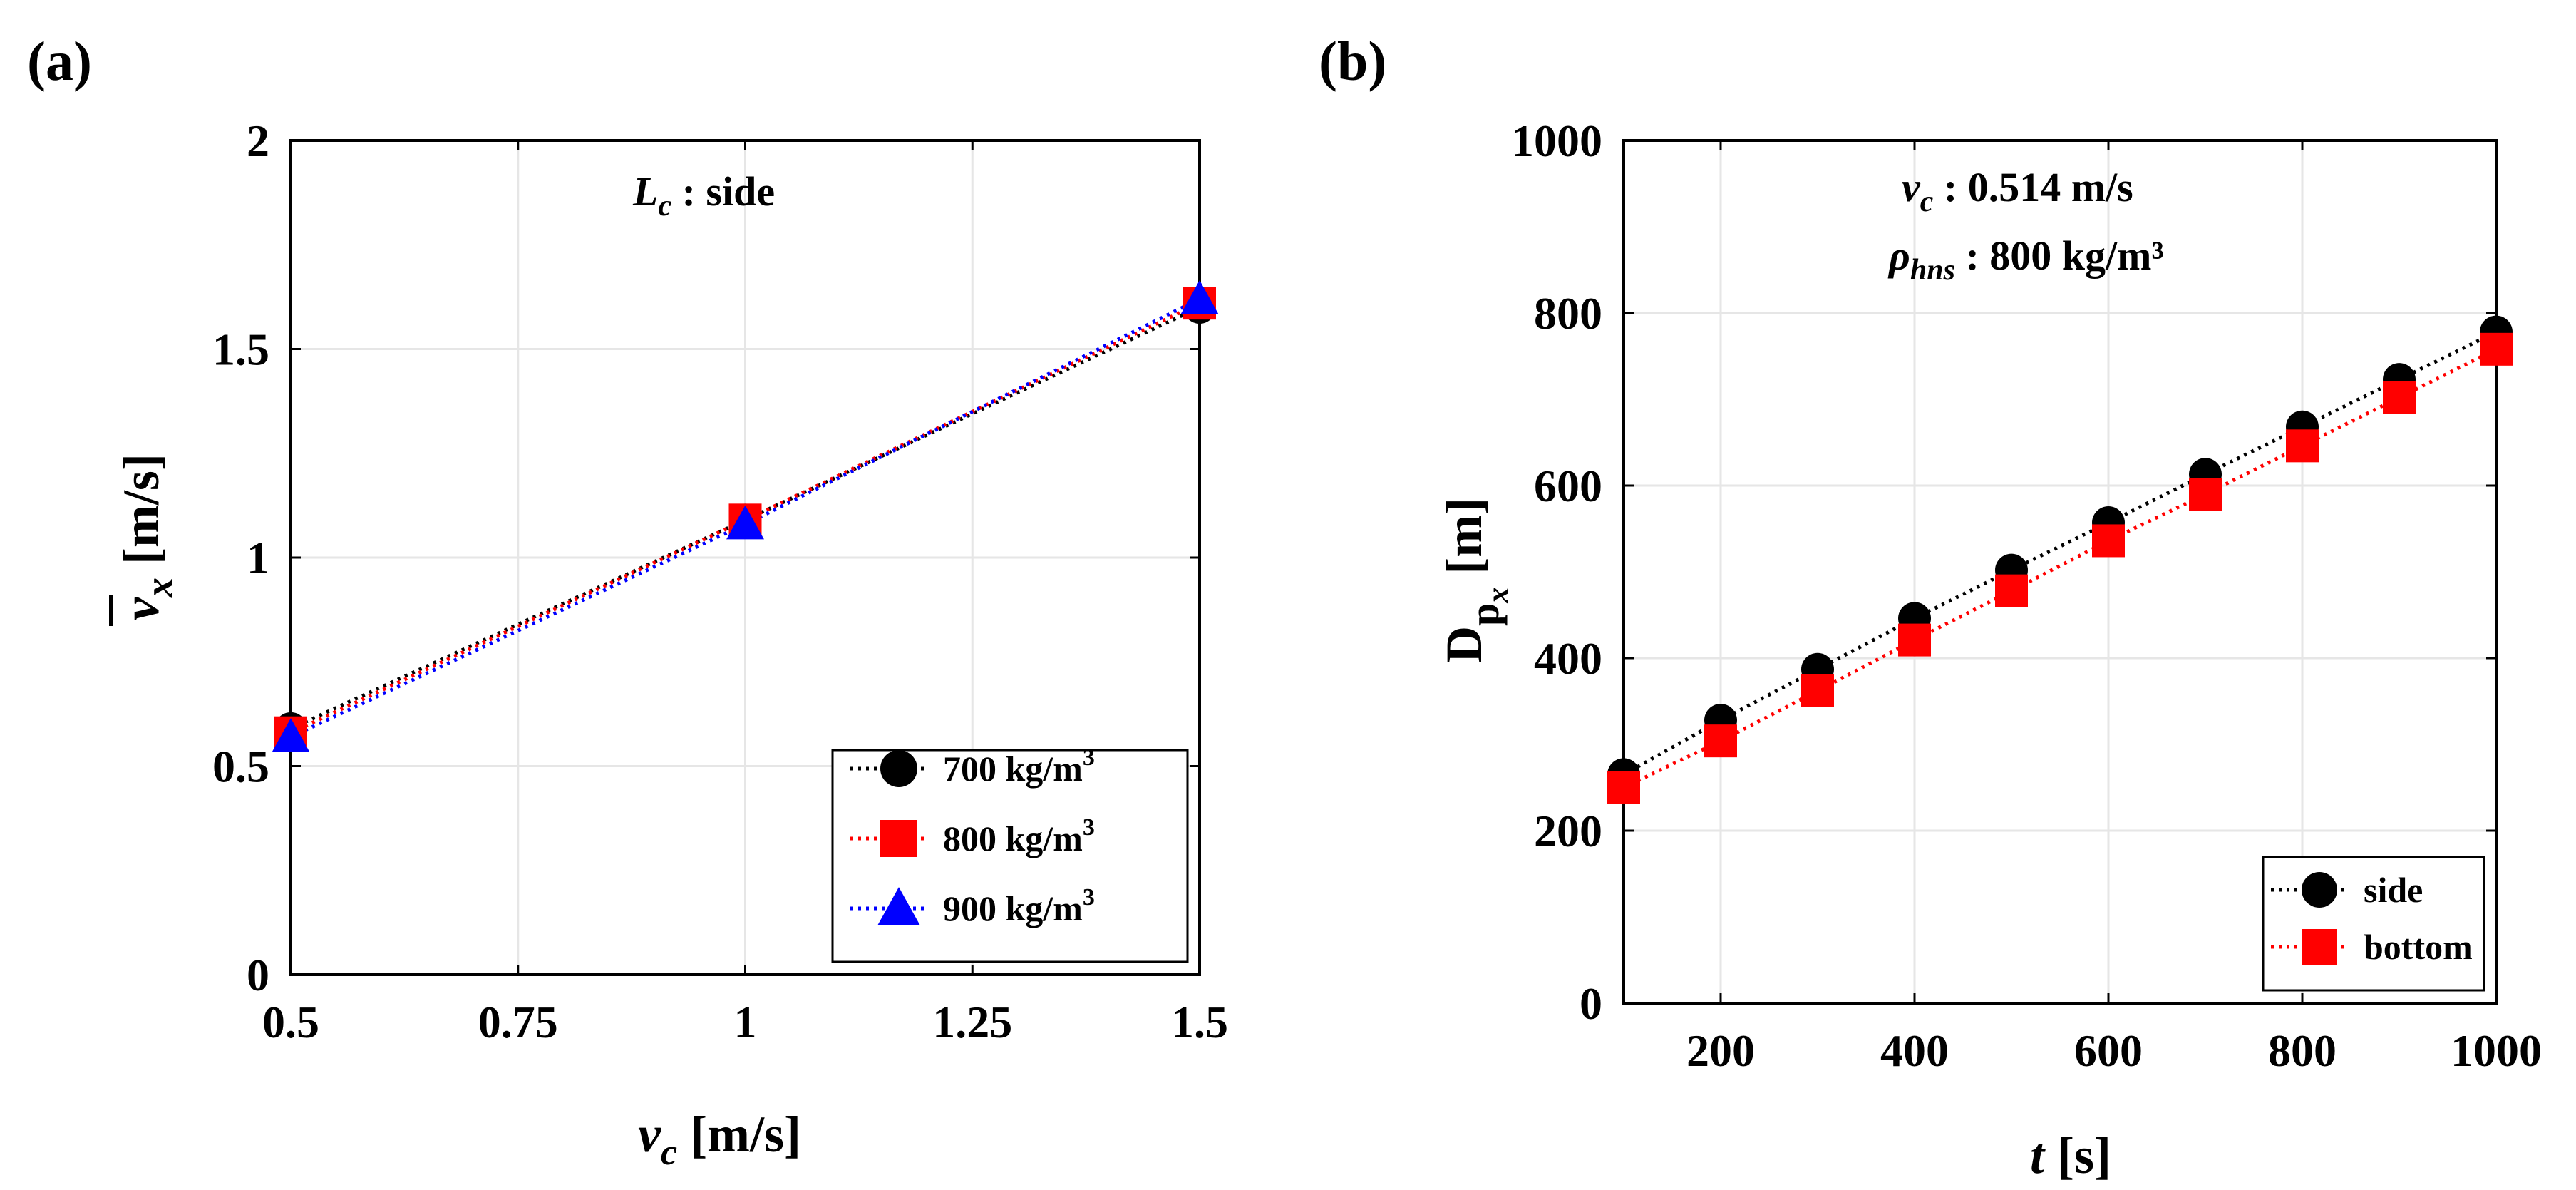 The image size is (2576, 1190). I want to click on x-tick-label: 200, so click(1720, 1050).